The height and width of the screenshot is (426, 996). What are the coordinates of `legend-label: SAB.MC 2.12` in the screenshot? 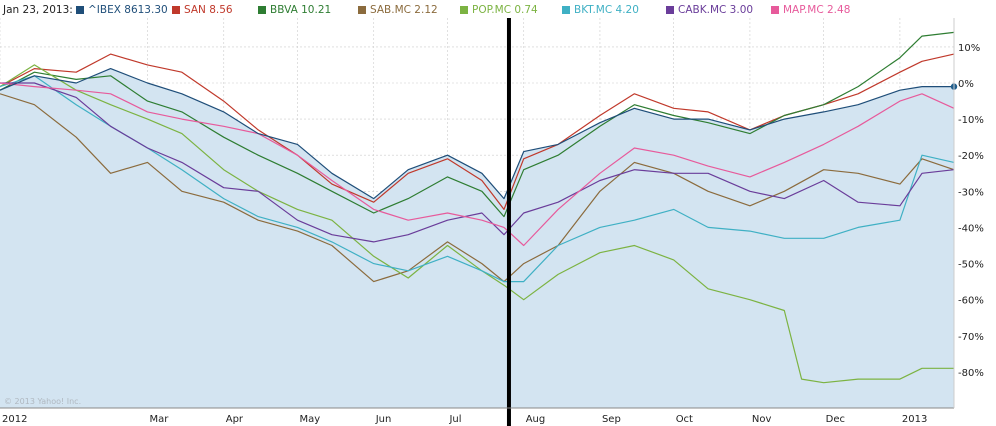 It's located at (404, 10).